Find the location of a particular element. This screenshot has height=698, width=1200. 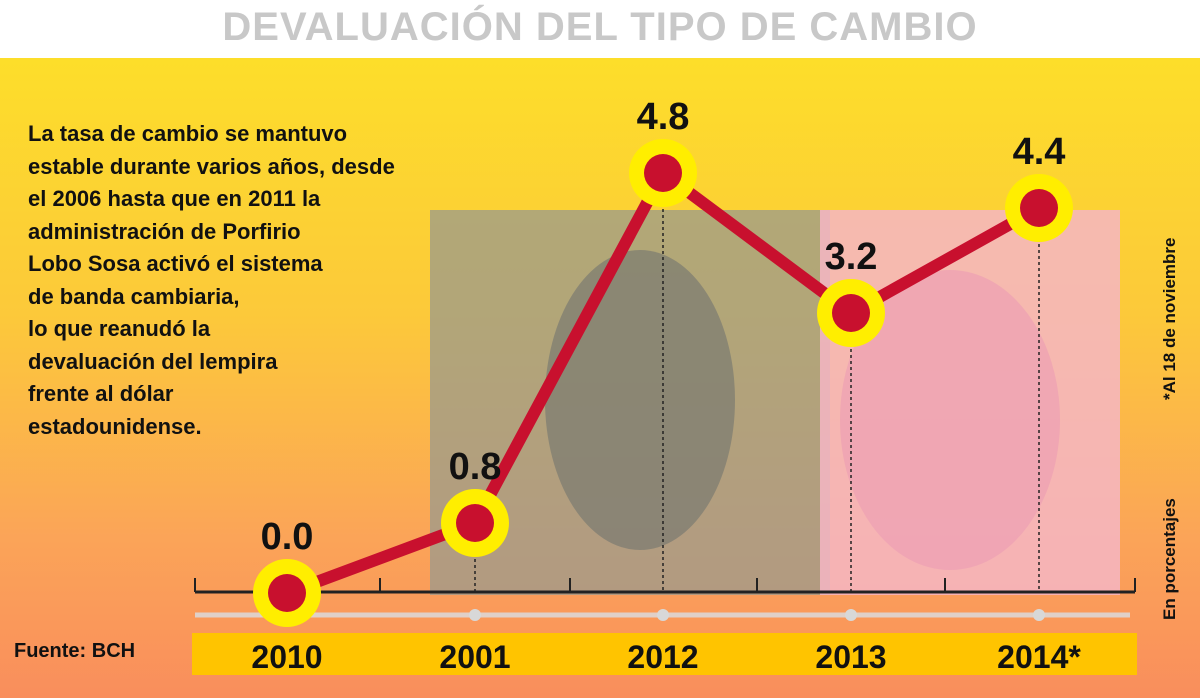

data-label: 4.8 is located at coordinates (663, 117).